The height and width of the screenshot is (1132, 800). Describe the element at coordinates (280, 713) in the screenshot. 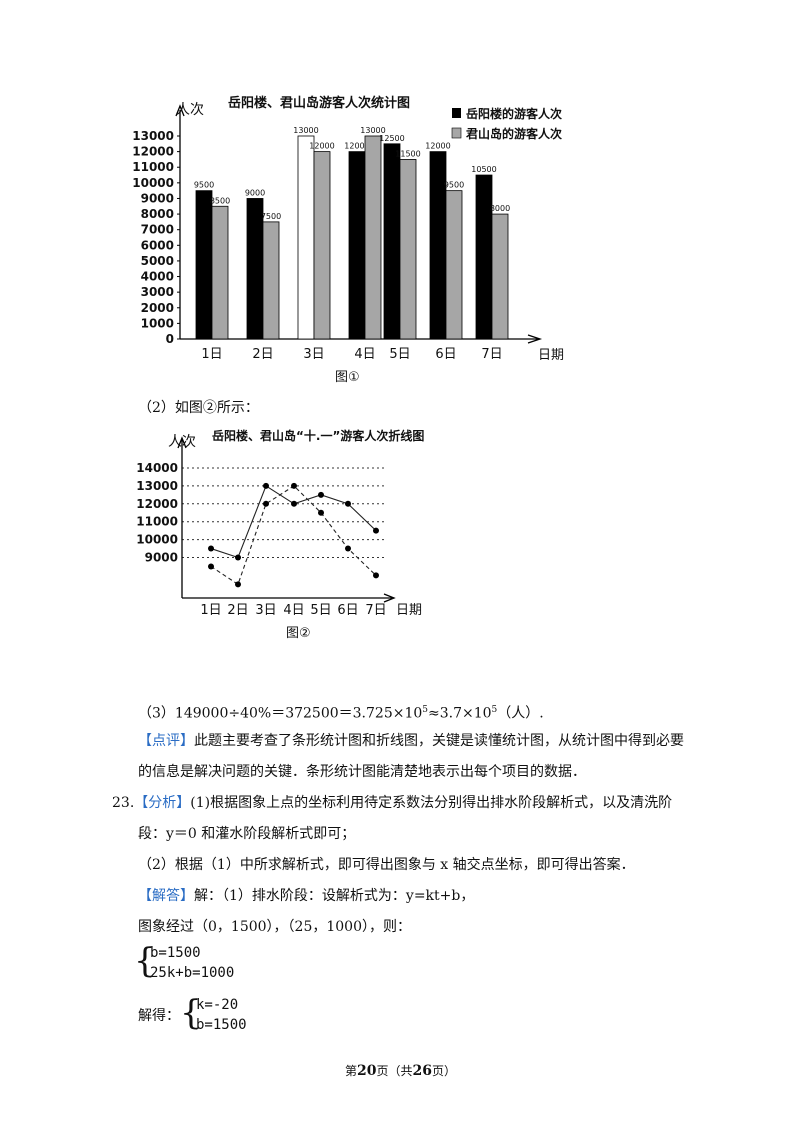

I see `part-3-a: （3）149000÷40%＝372500＝3.725×10` at that location.